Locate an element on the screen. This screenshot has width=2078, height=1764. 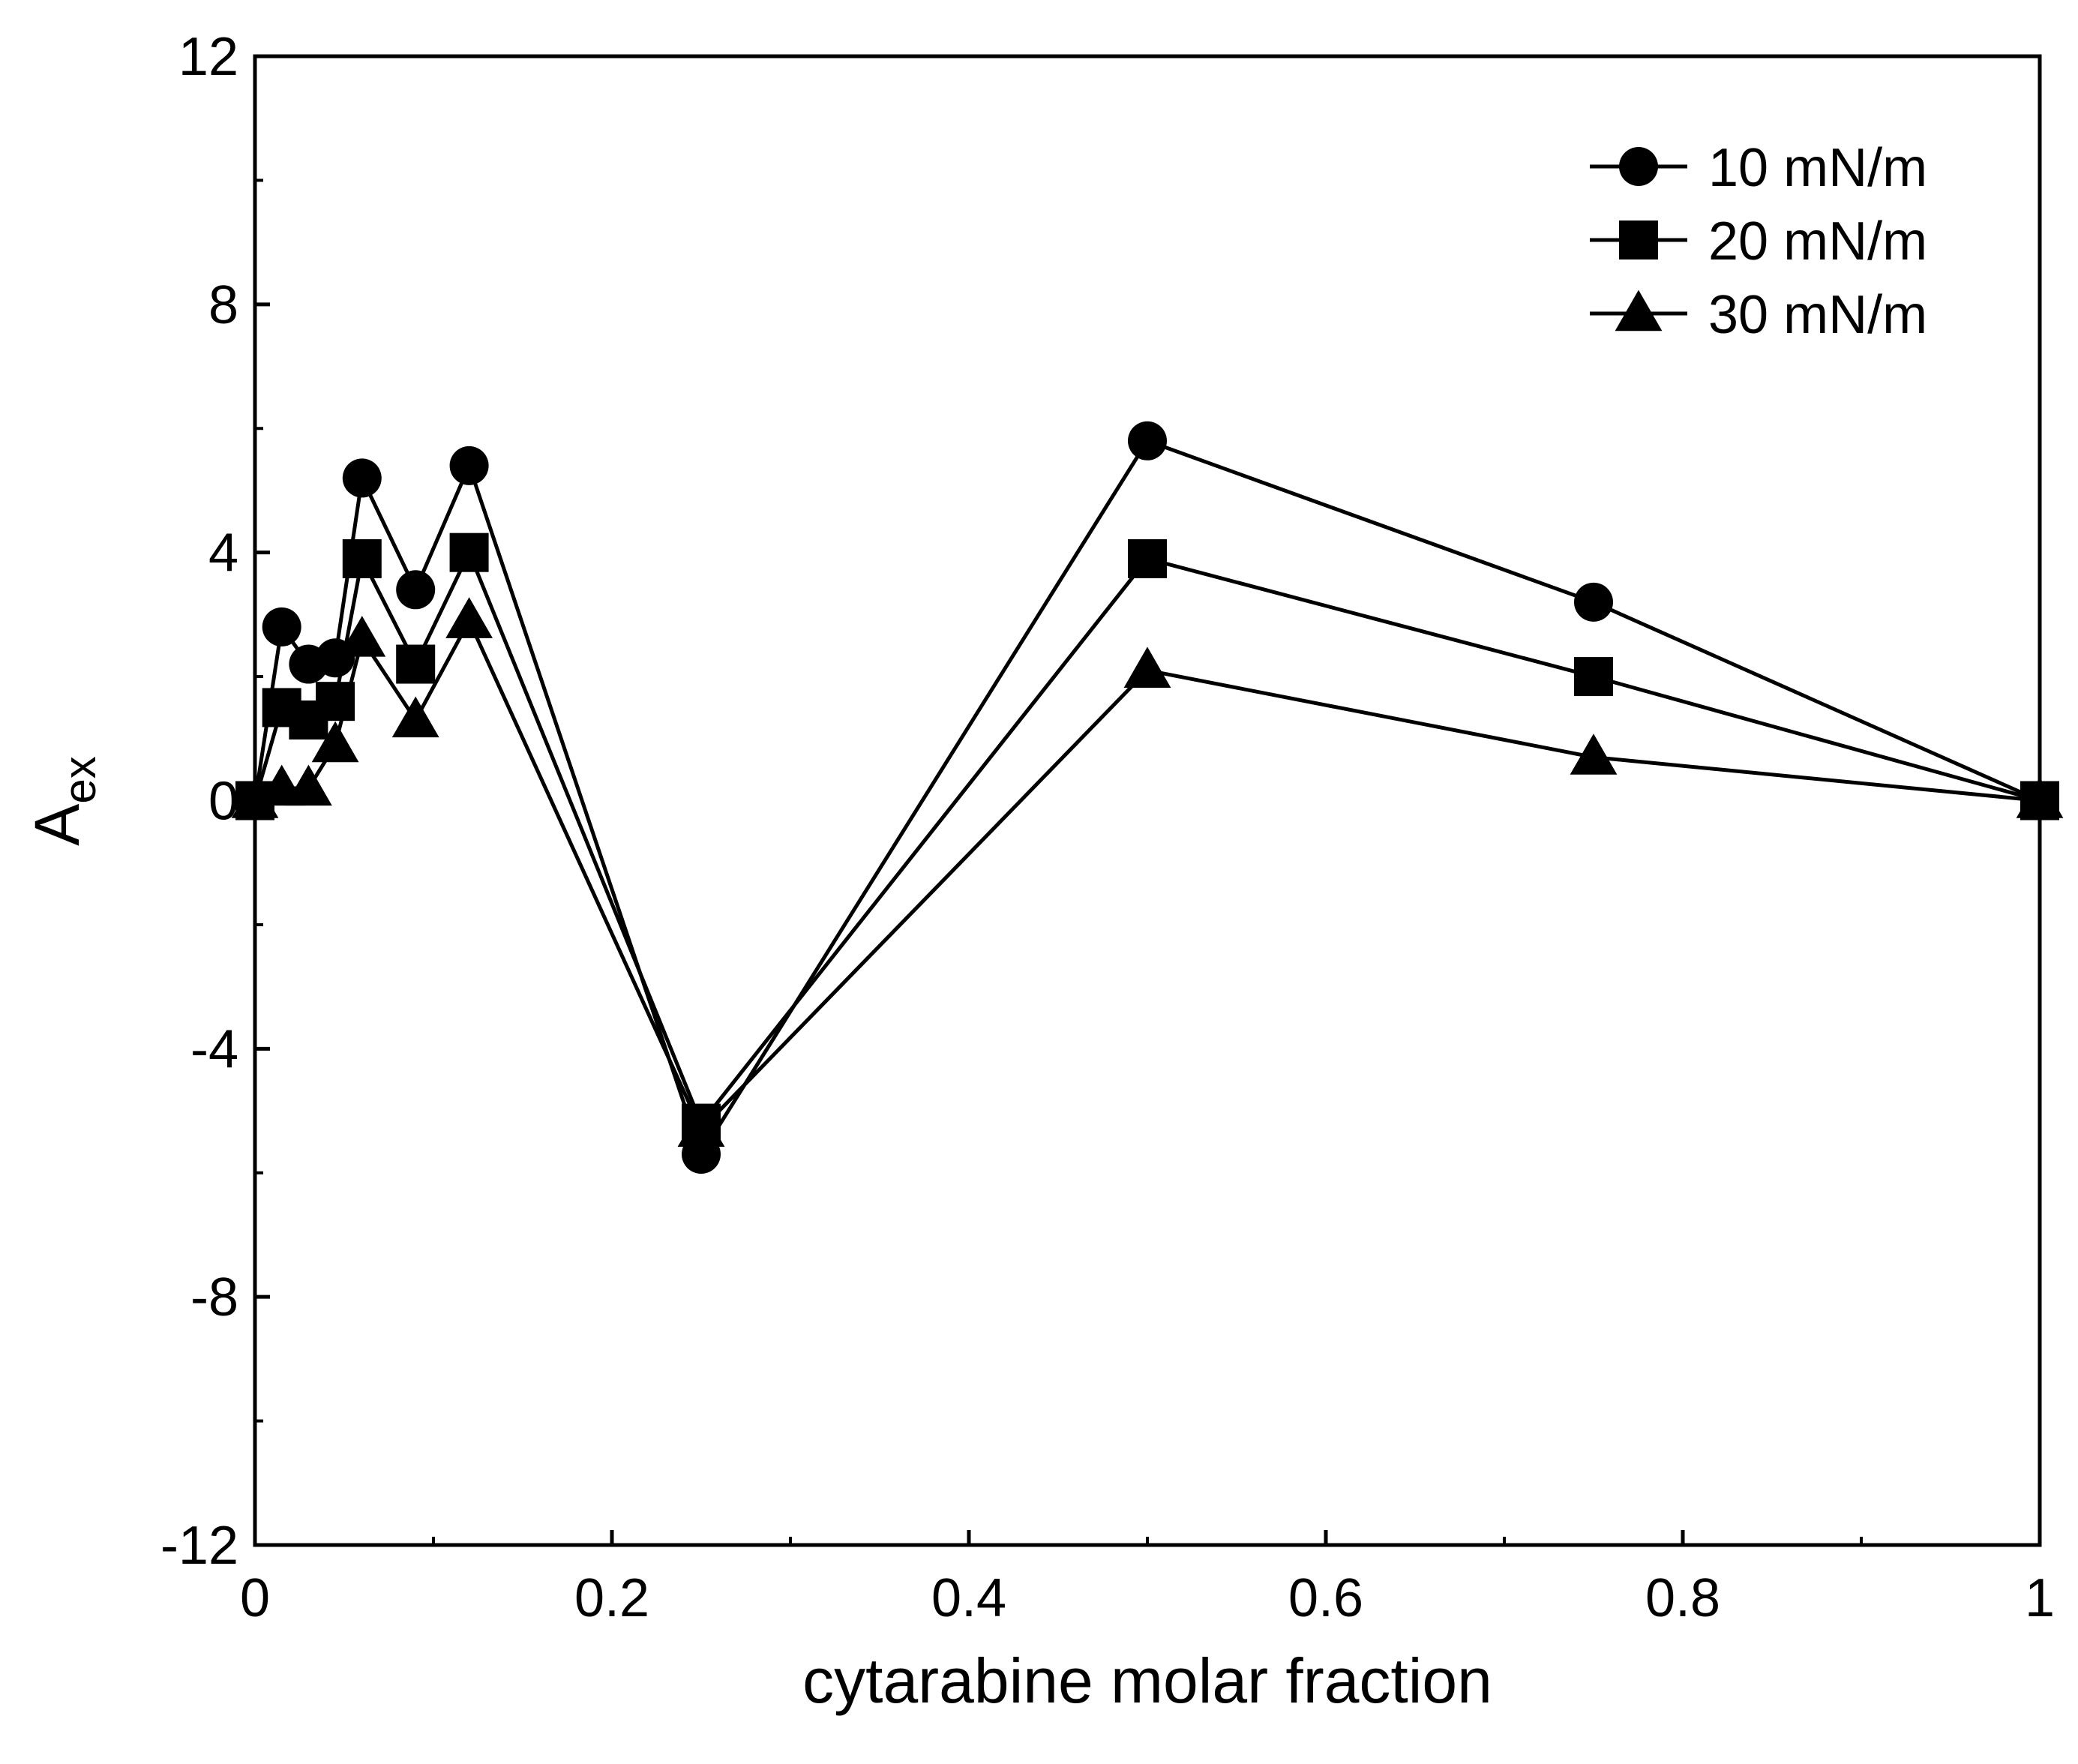
x-axis-ticks: 0 0.2 0.4 0.6 0.8 1 is located at coordinates (1148, 1579).